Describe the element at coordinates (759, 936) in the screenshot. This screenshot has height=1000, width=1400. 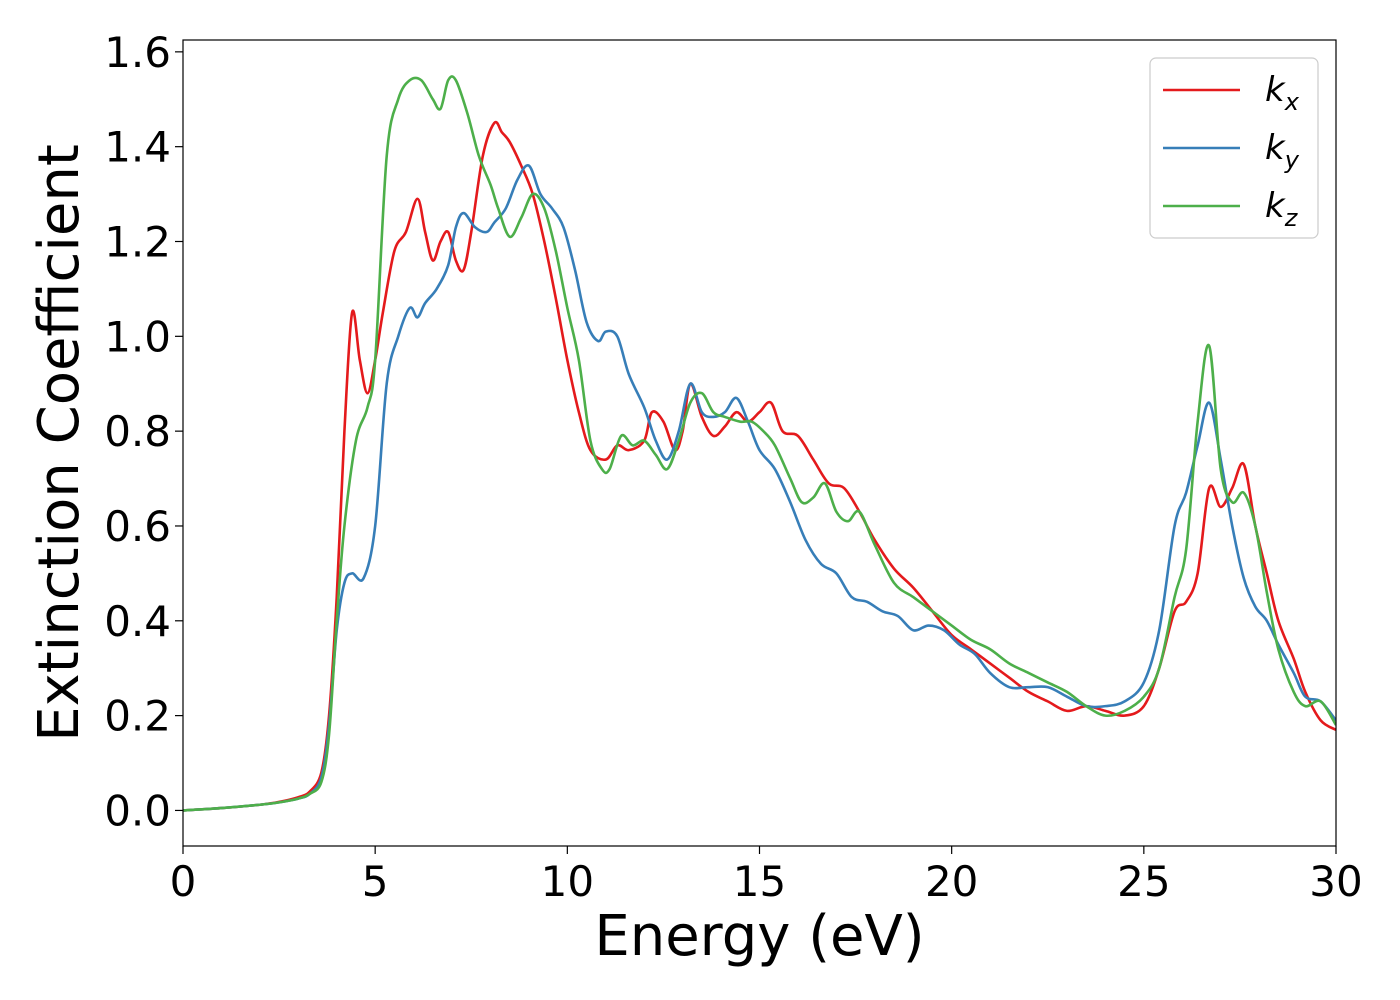
I see `x-axis-title: Energy (eV)` at that location.